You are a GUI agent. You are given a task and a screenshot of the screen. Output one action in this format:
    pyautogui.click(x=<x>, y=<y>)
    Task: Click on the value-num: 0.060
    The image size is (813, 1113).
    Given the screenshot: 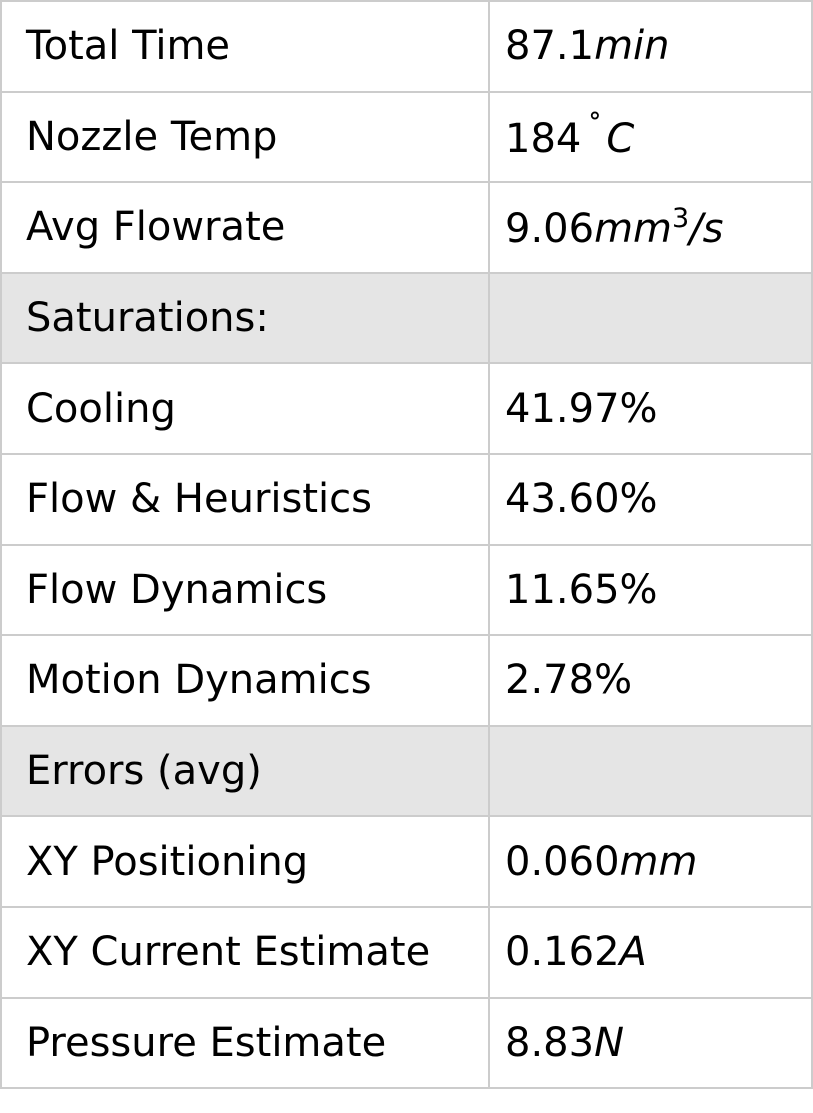 What is the action you would take?
    pyautogui.click(x=562, y=861)
    